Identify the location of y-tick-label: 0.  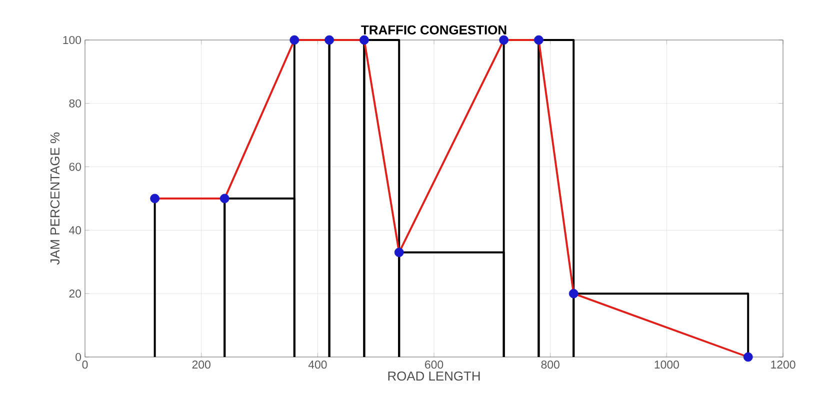
(79, 357).